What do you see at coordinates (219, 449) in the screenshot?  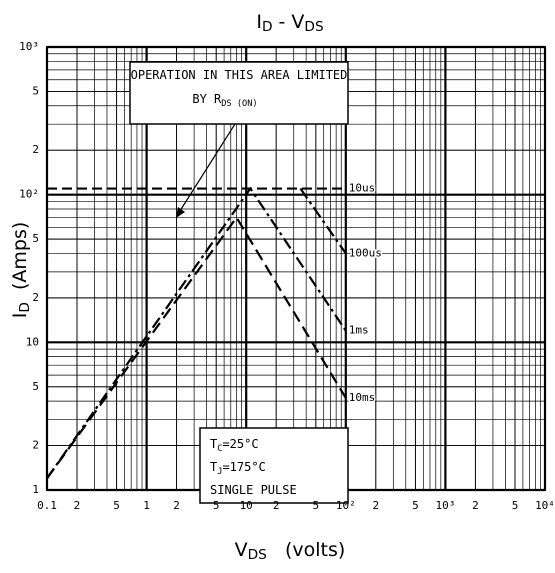 I see `subscript: C` at bounding box center [219, 449].